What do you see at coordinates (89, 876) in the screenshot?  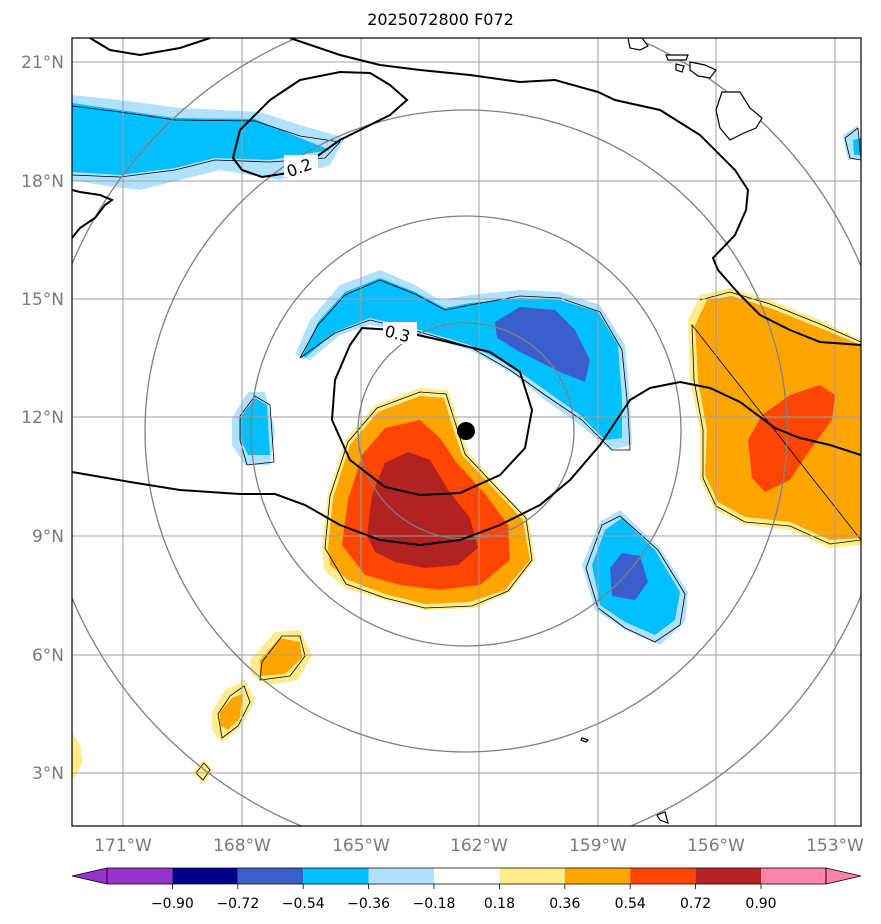 I see `colorbar-under-arrow` at bounding box center [89, 876].